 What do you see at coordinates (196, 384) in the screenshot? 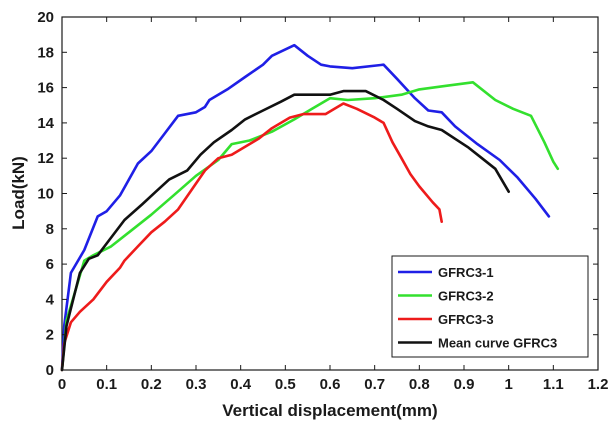
I see `x-tick-label: 0.3` at bounding box center [196, 384].